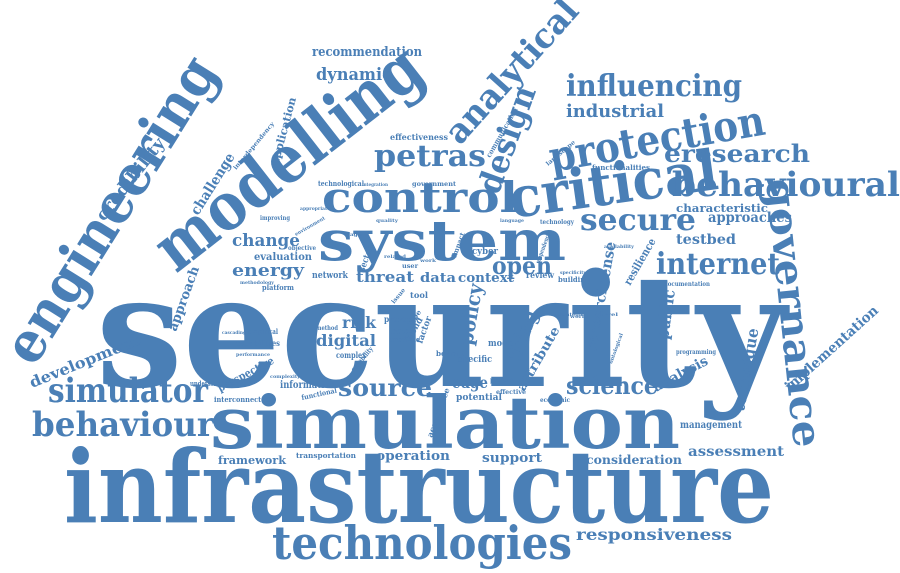 This screenshot has height=573, width=900. Describe the element at coordinates (387, 221) in the screenshot. I see `word-quality: quality` at that location.